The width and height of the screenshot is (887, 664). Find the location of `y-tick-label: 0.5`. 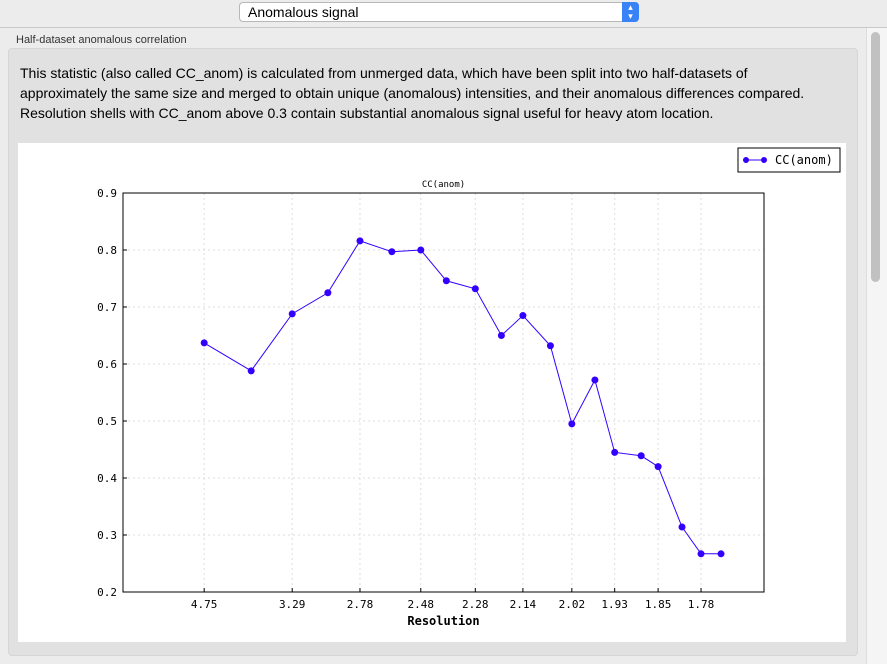

y-tick-label: 0.5 is located at coordinates (107, 421).